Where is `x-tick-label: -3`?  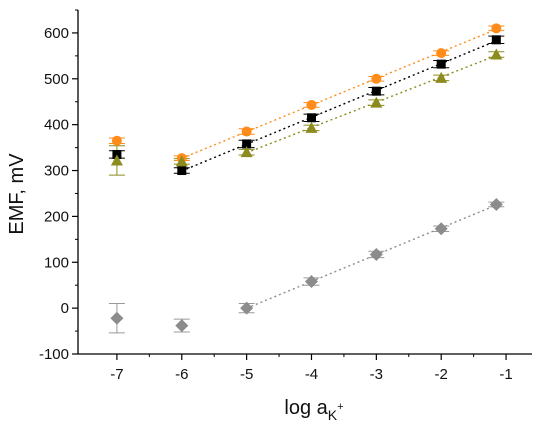
x-tick-label: -3 is located at coordinates (376, 374).